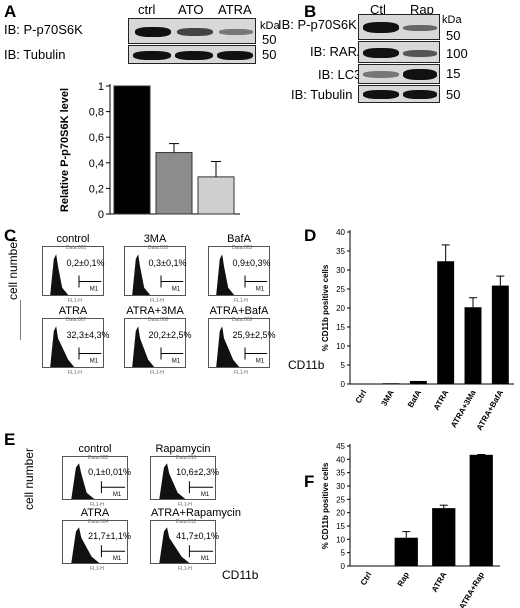  Describe the element at coordinates (403, 579) in the screenshot. I see `x-tick-label: Rap` at that location.